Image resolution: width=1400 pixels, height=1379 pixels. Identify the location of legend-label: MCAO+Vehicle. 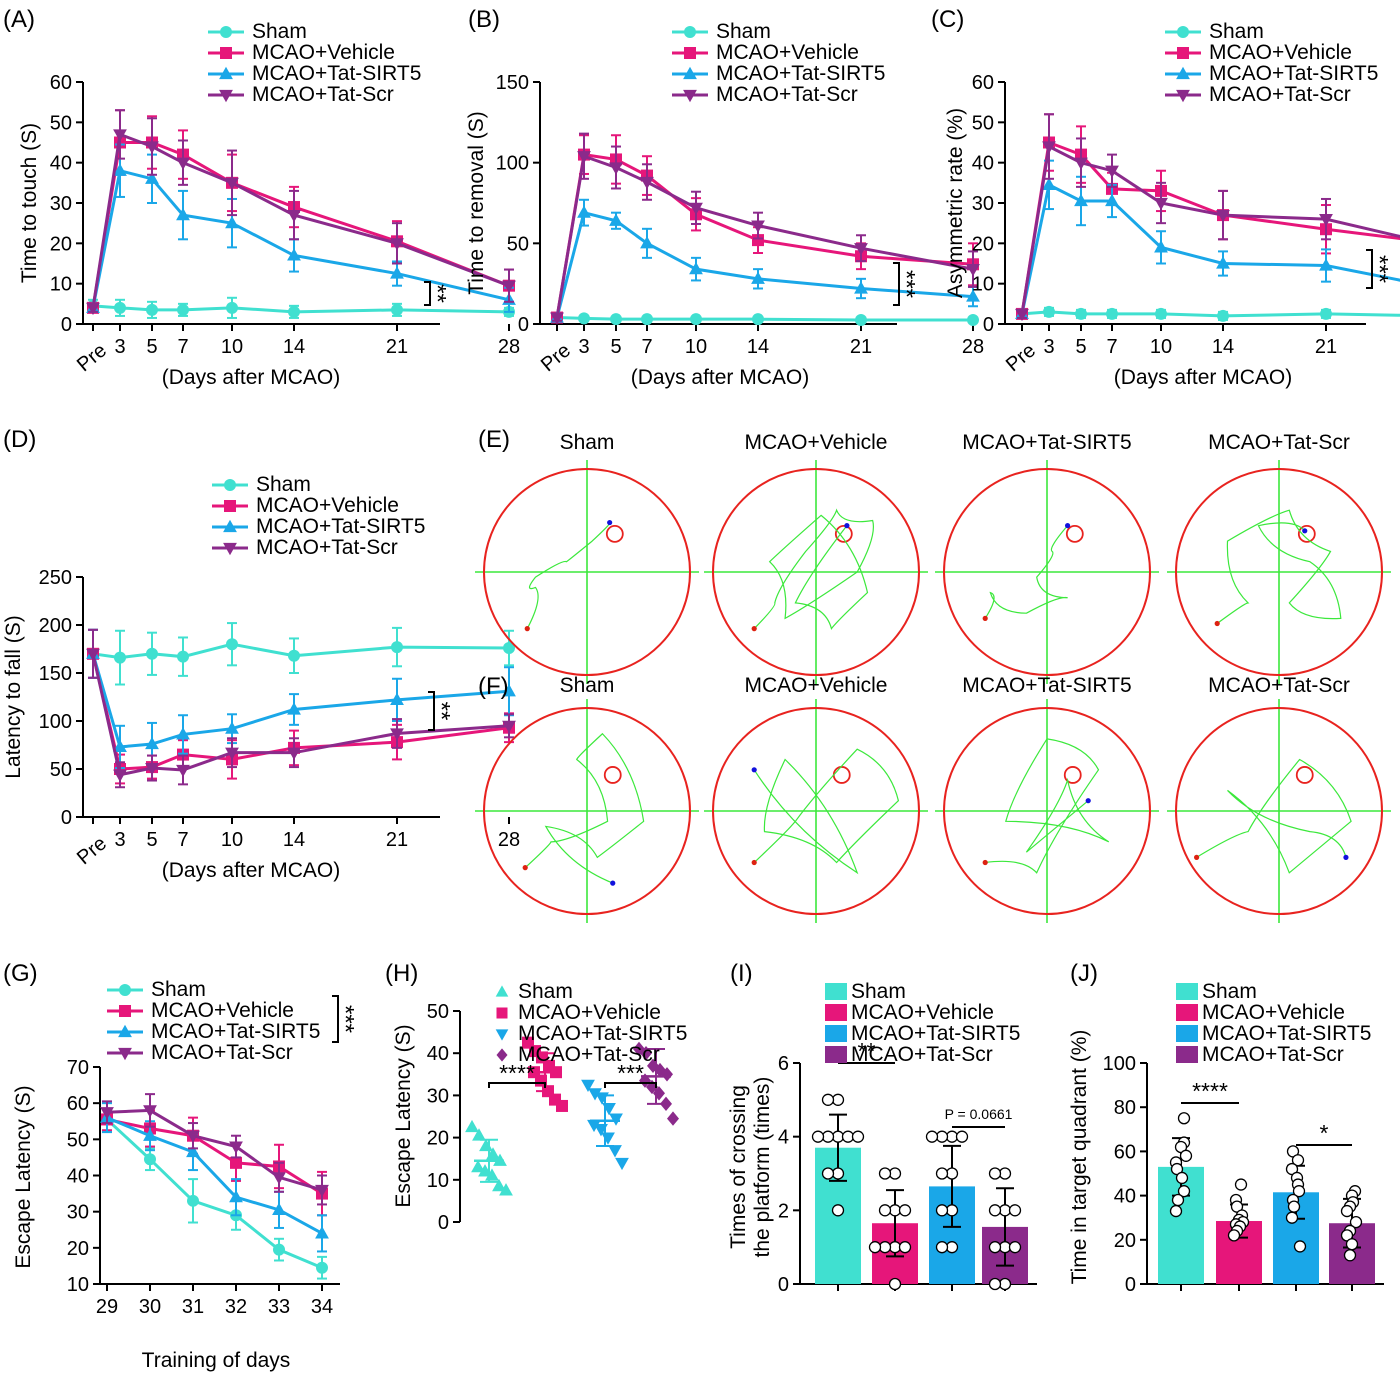
(1280, 52).